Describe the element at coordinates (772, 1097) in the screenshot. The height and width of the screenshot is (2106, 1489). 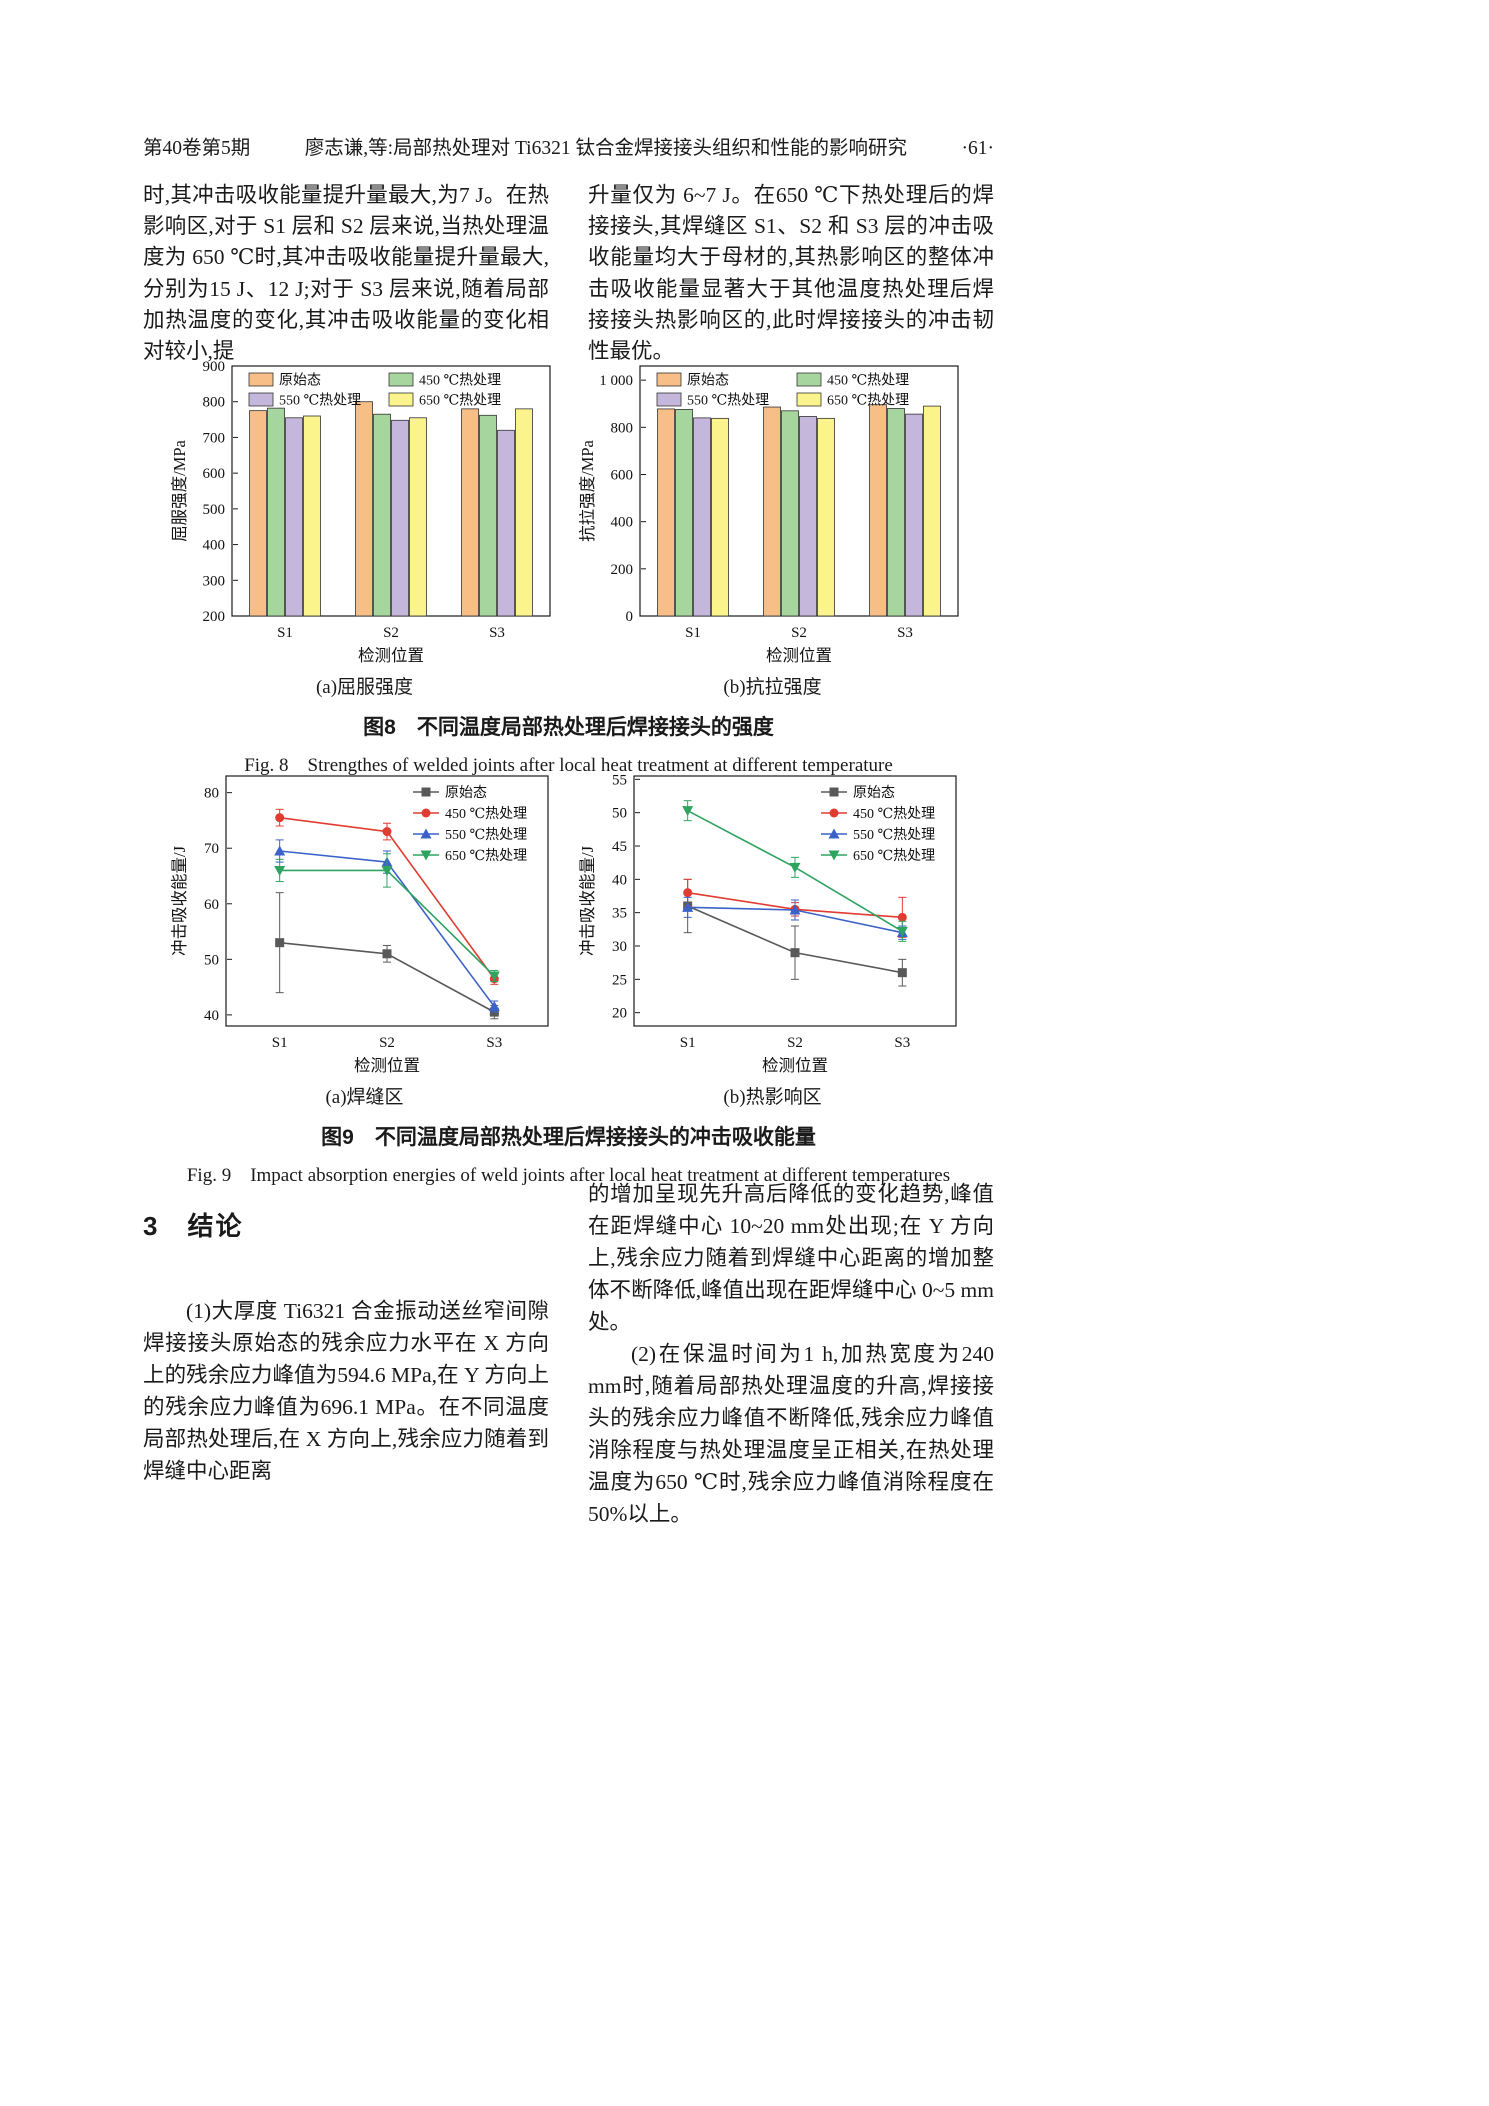
I see `fig9-subcaption-b: (b)热影响区` at that location.